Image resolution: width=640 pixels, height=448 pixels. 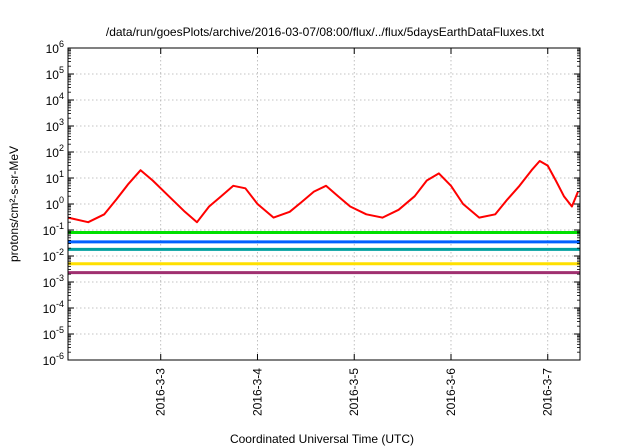 I want to click on y-tick-label: 10⁶, so click(x=55, y=47).